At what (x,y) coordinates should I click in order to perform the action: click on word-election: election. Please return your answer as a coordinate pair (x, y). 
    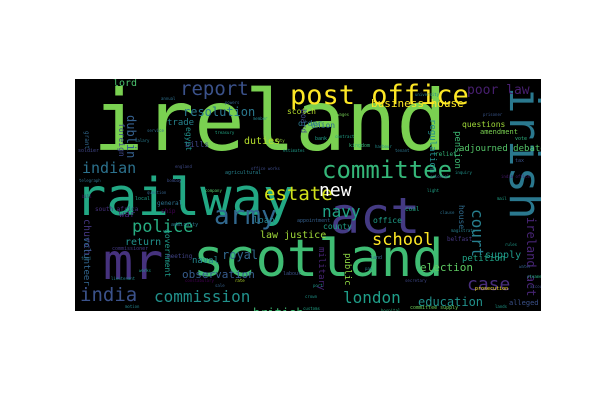
    Looking at the image, I should click on (446, 267).